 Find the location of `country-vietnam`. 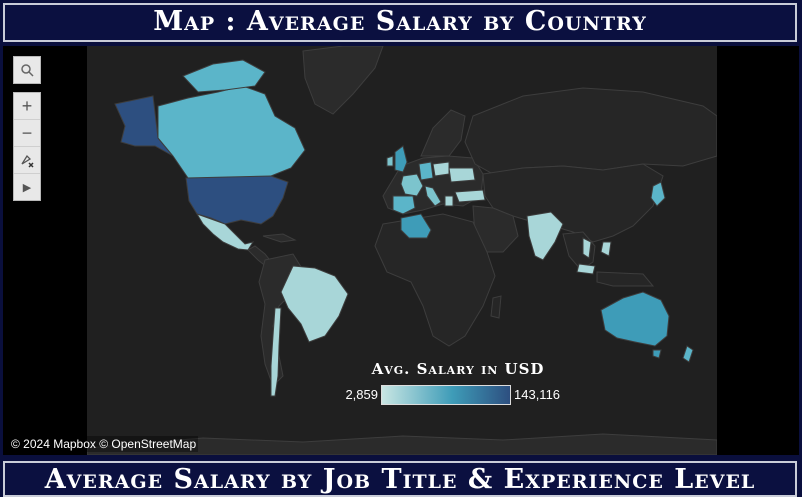

country-vietnam is located at coordinates (587, 248).